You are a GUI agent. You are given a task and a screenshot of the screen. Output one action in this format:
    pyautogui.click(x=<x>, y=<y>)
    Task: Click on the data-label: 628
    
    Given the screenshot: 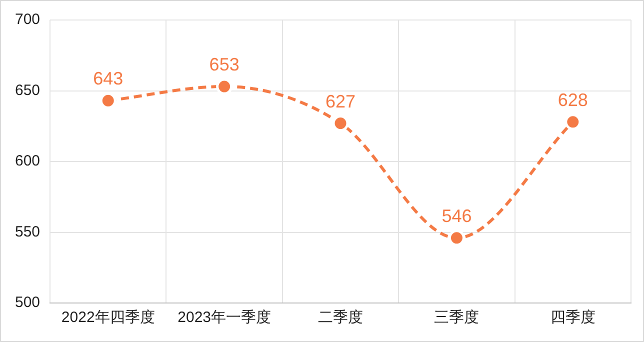 What is the action you would take?
    pyautogui.click(x=573, y=100)
    